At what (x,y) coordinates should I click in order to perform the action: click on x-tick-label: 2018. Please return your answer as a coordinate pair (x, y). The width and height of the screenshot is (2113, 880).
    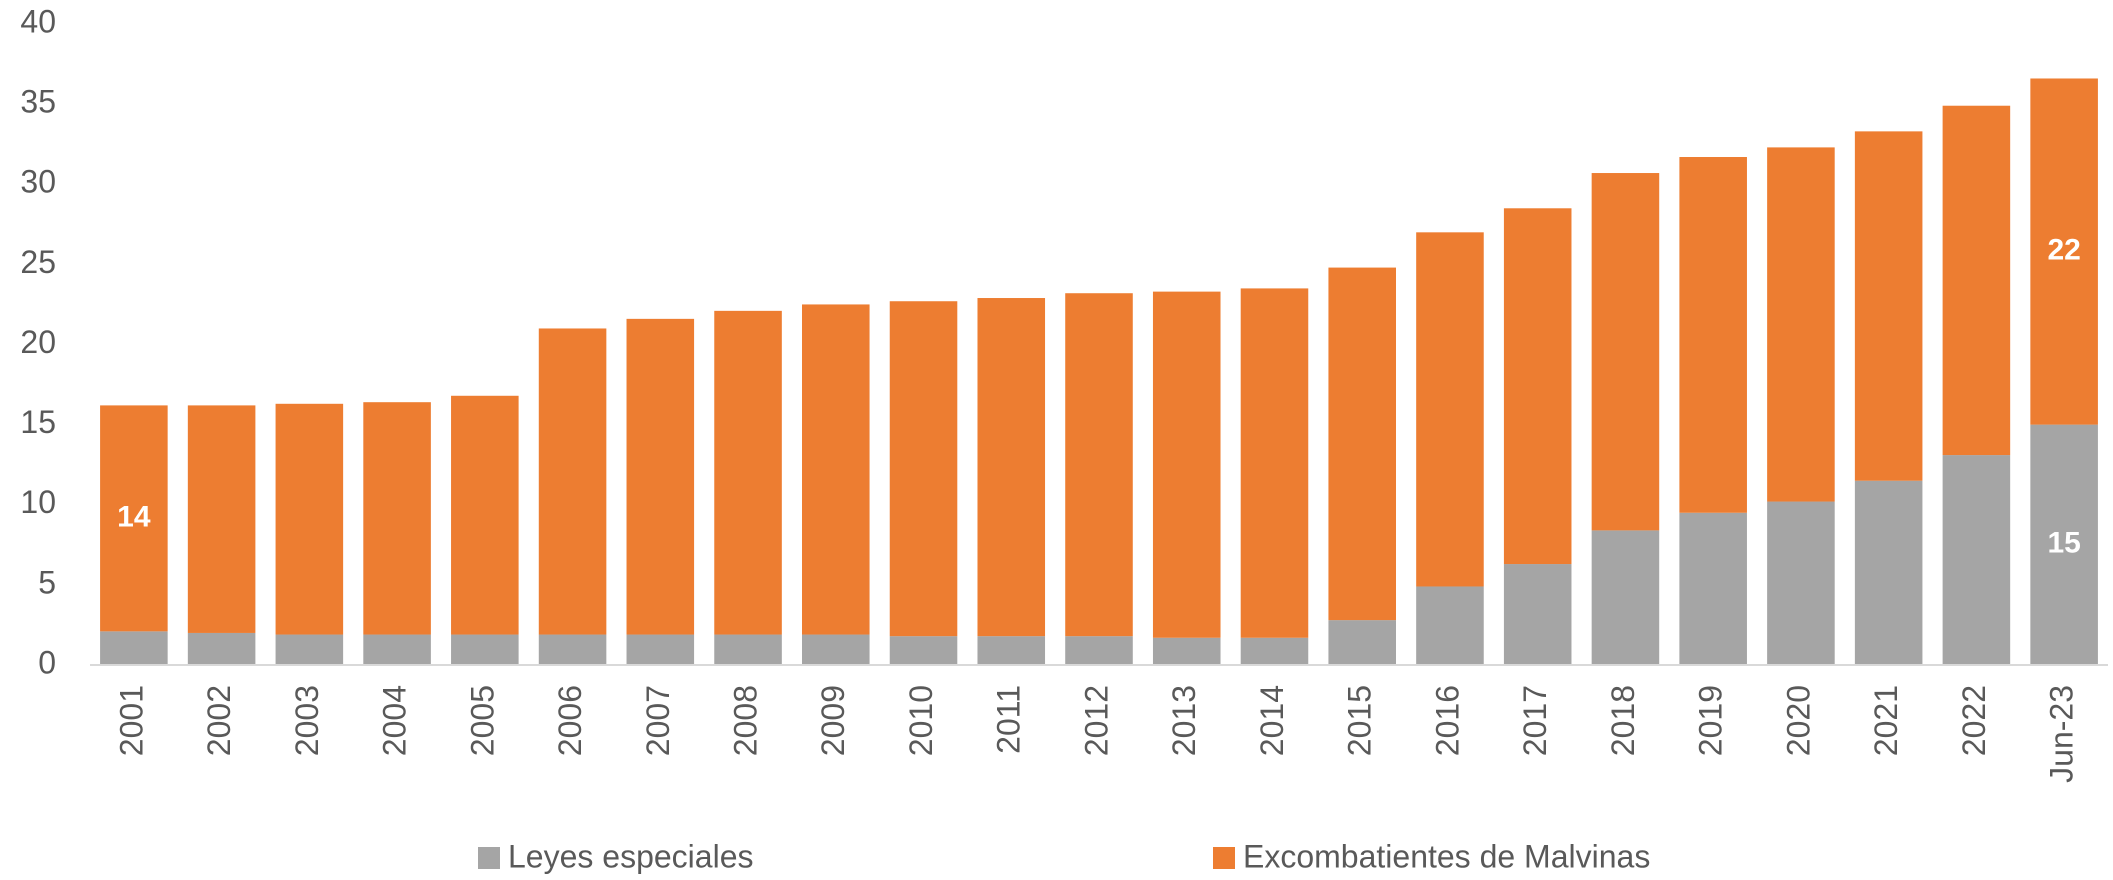
    Looking at the image, I should click on (1623, 720).